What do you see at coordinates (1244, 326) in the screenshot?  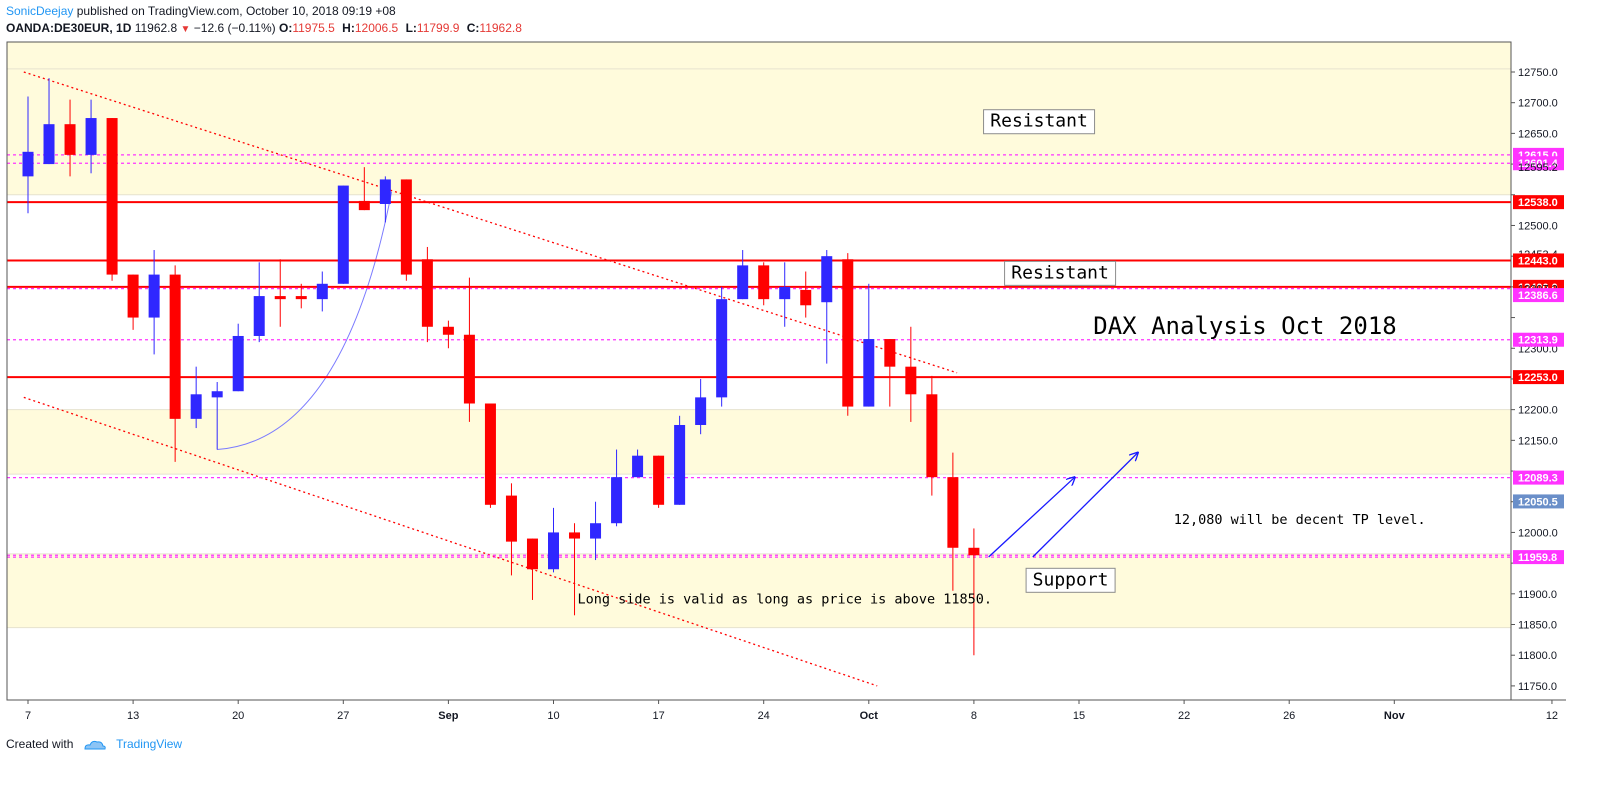 I see `chart-title: DAX Analysis Oct 2018` at bounding box center [1244, 326].